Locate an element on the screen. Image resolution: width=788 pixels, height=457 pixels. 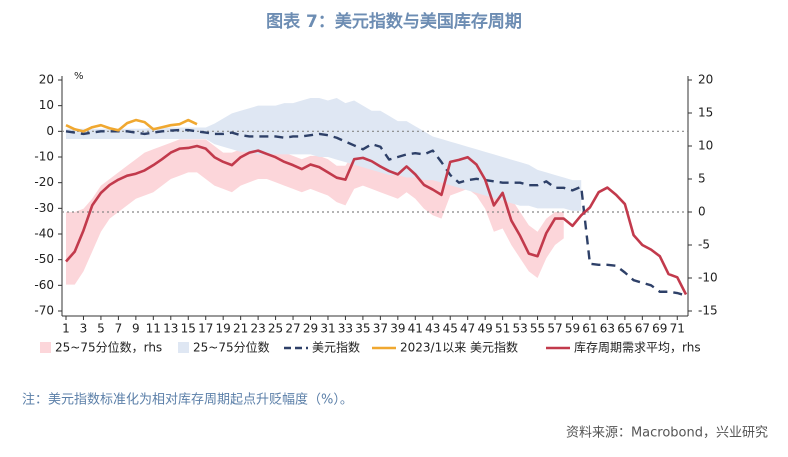
x-tick-label: 61 is located at coordinates (589, 329).